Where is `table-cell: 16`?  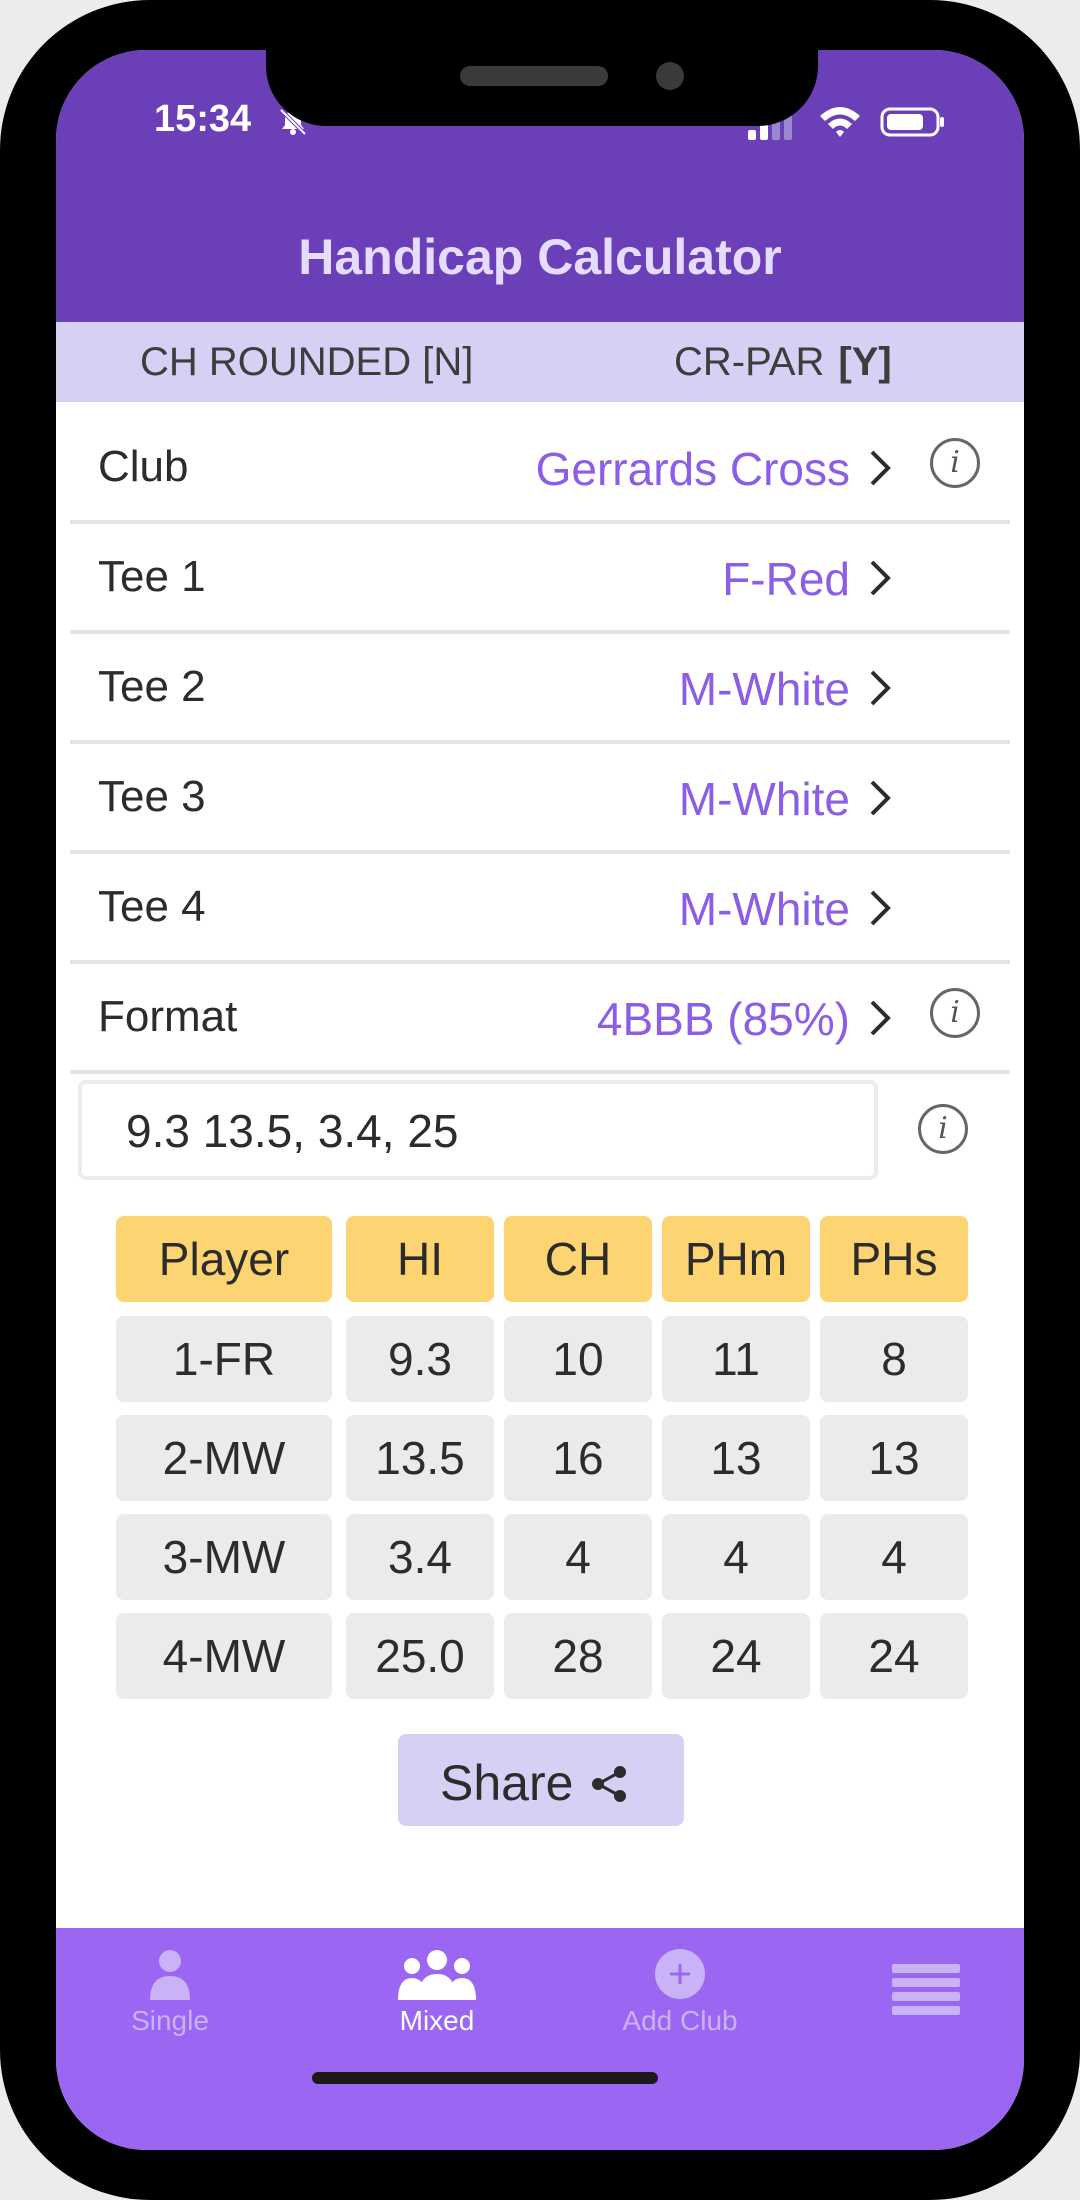
table-cell: 16 is located at coordinates (578, 1458).